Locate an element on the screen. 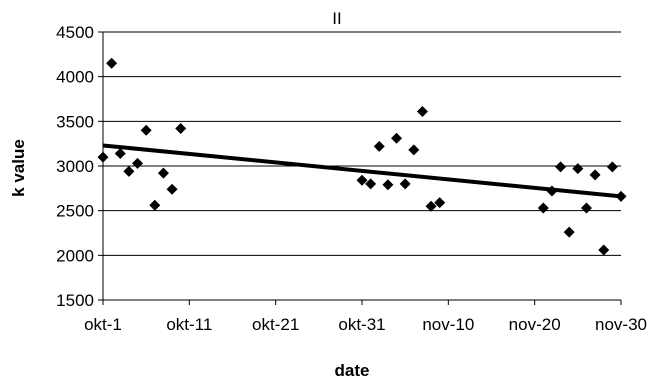 Image resolution: width=653 pixels, height=381 pixels. y-tick-label-3000: 3000 is located at coordinates (75, 166).